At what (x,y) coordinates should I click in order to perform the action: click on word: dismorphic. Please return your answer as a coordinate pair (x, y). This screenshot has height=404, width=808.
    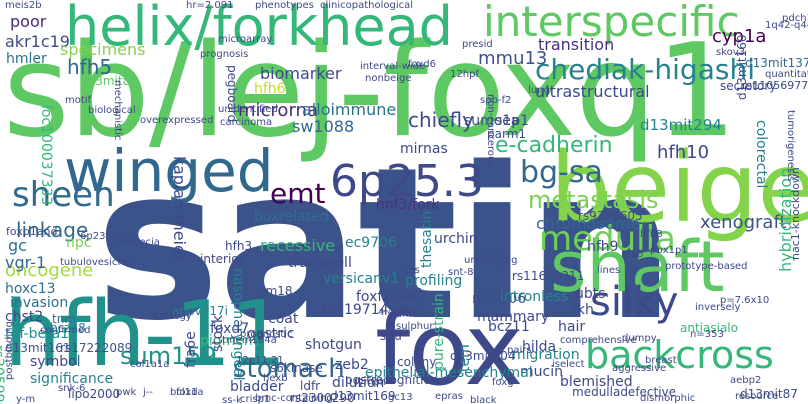
    Looking at the image, I should click on (668, 398).